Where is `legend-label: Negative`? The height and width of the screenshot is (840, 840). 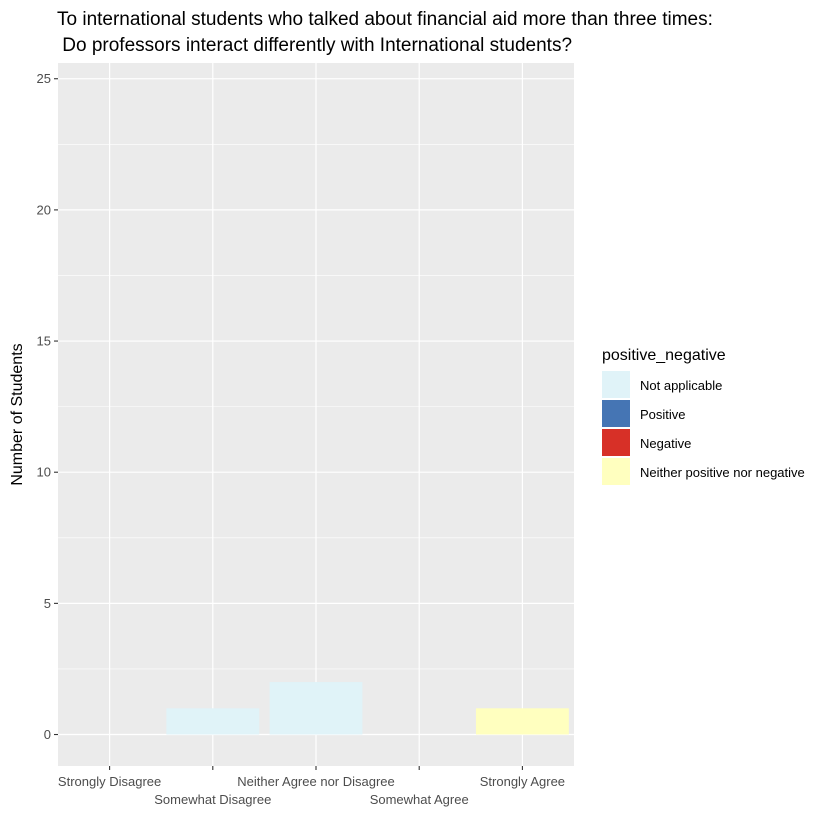
legend-label: Negative is located at coordinates (665, 443).